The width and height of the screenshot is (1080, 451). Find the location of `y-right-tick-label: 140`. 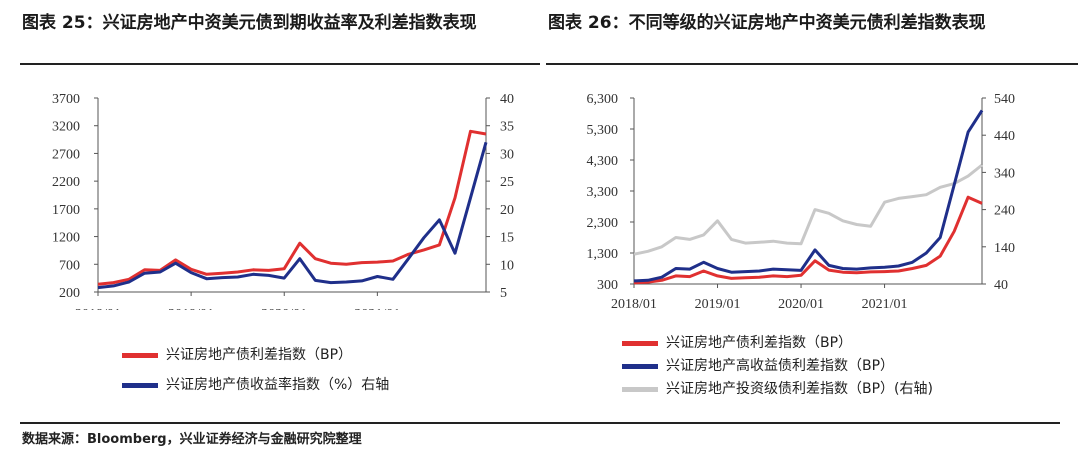

y-right-tick-label: 140 is located at coordinates (1004, 248).